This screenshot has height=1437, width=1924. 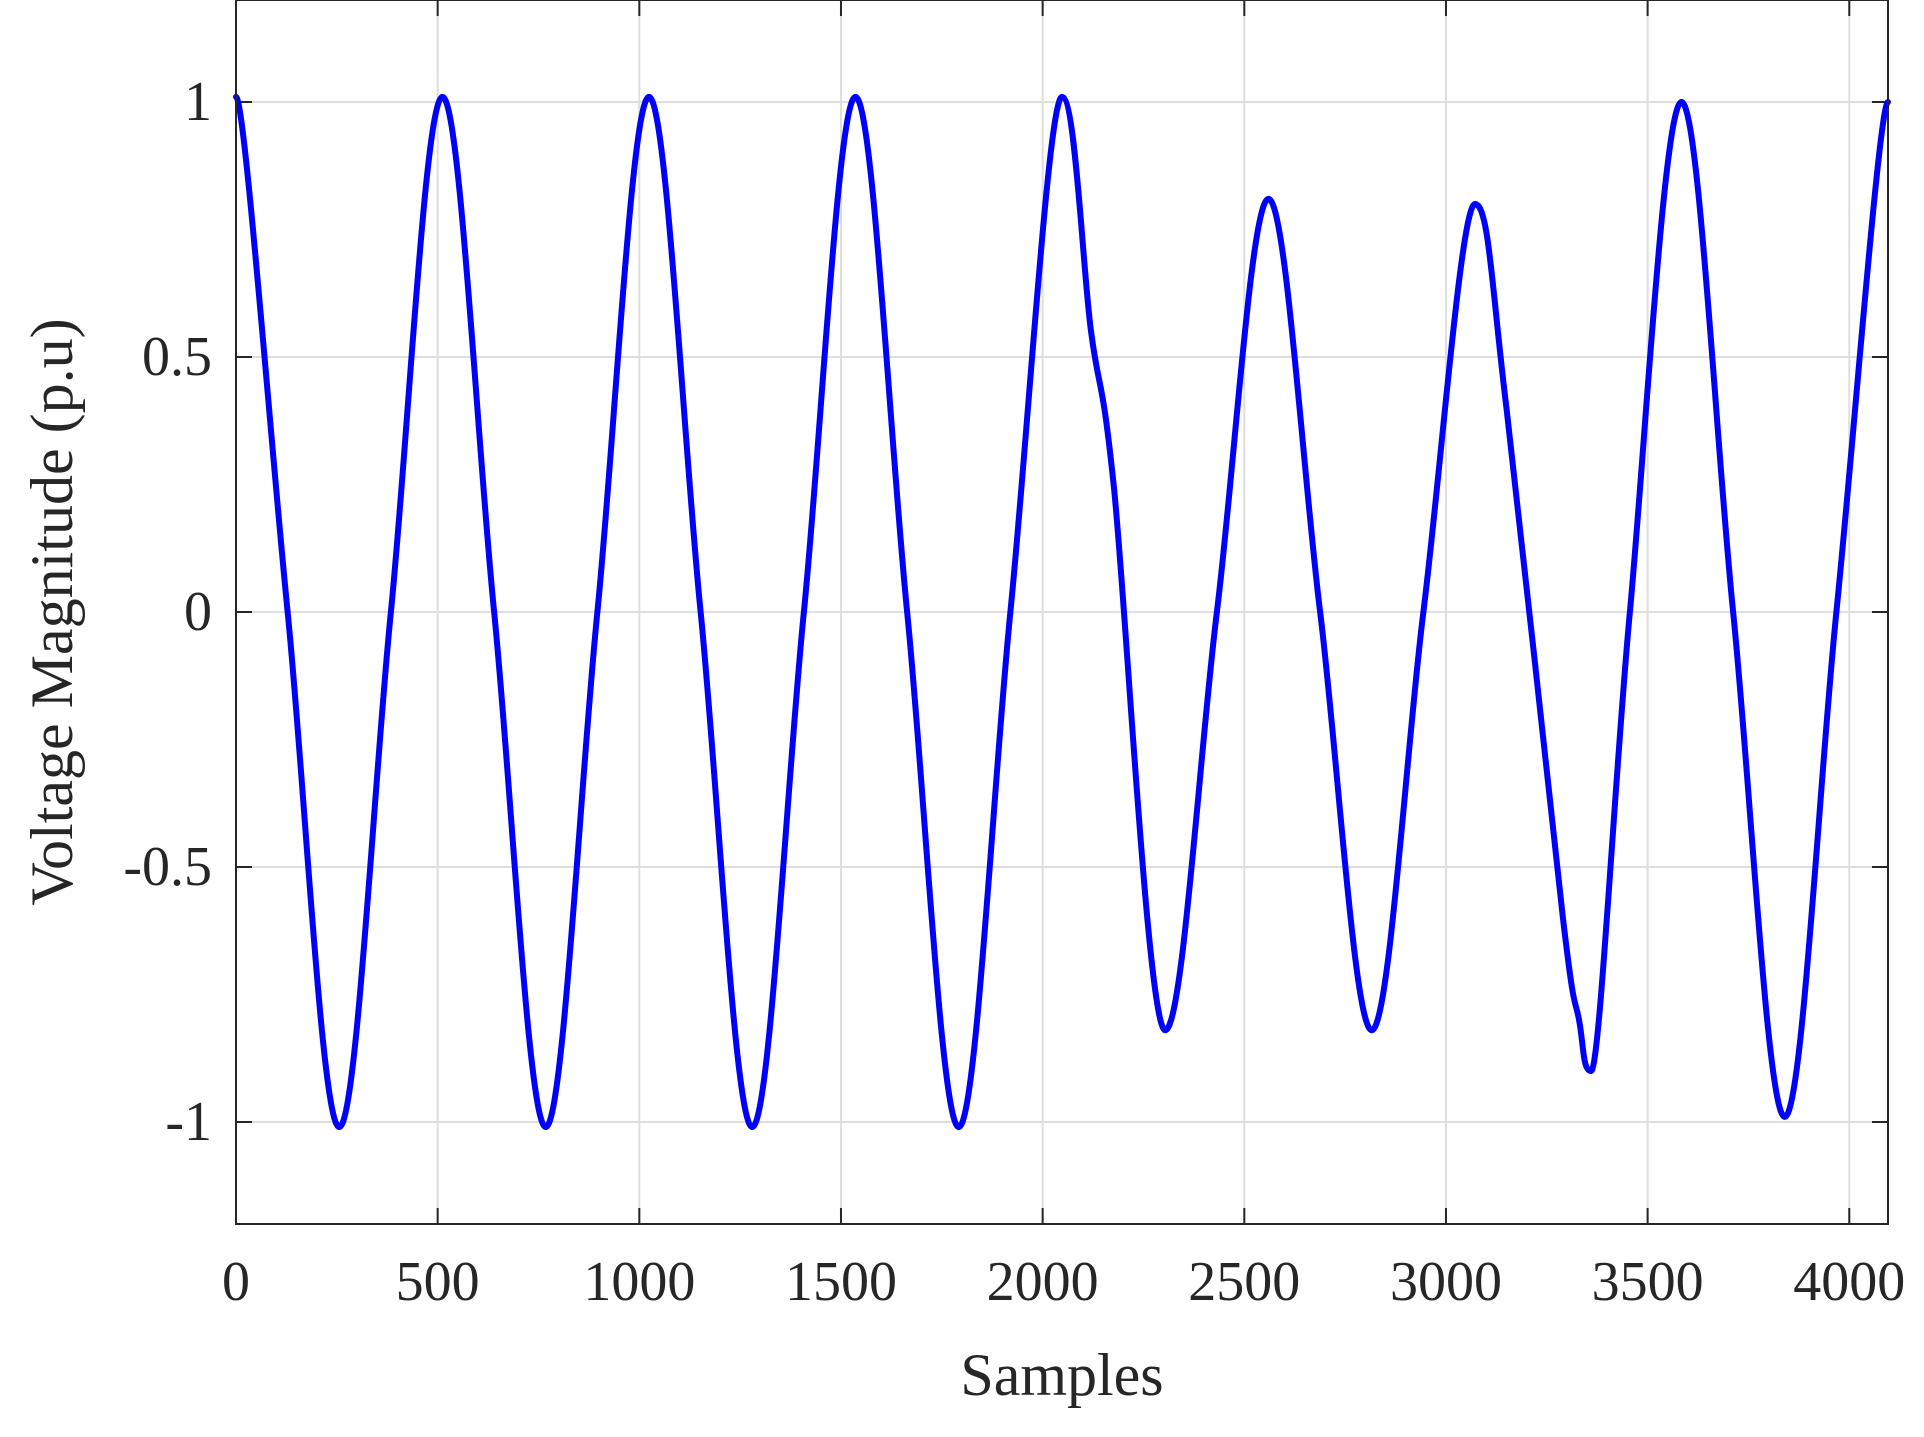 I want to click on y-tick-label: 0.5, so click(x=177, y=357).